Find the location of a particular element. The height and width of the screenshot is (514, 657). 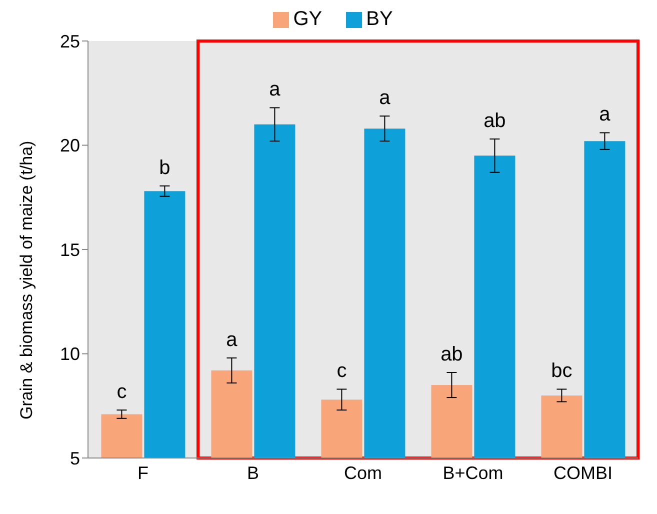

y-tick-label: 25 is located at coordinates (70, 41).